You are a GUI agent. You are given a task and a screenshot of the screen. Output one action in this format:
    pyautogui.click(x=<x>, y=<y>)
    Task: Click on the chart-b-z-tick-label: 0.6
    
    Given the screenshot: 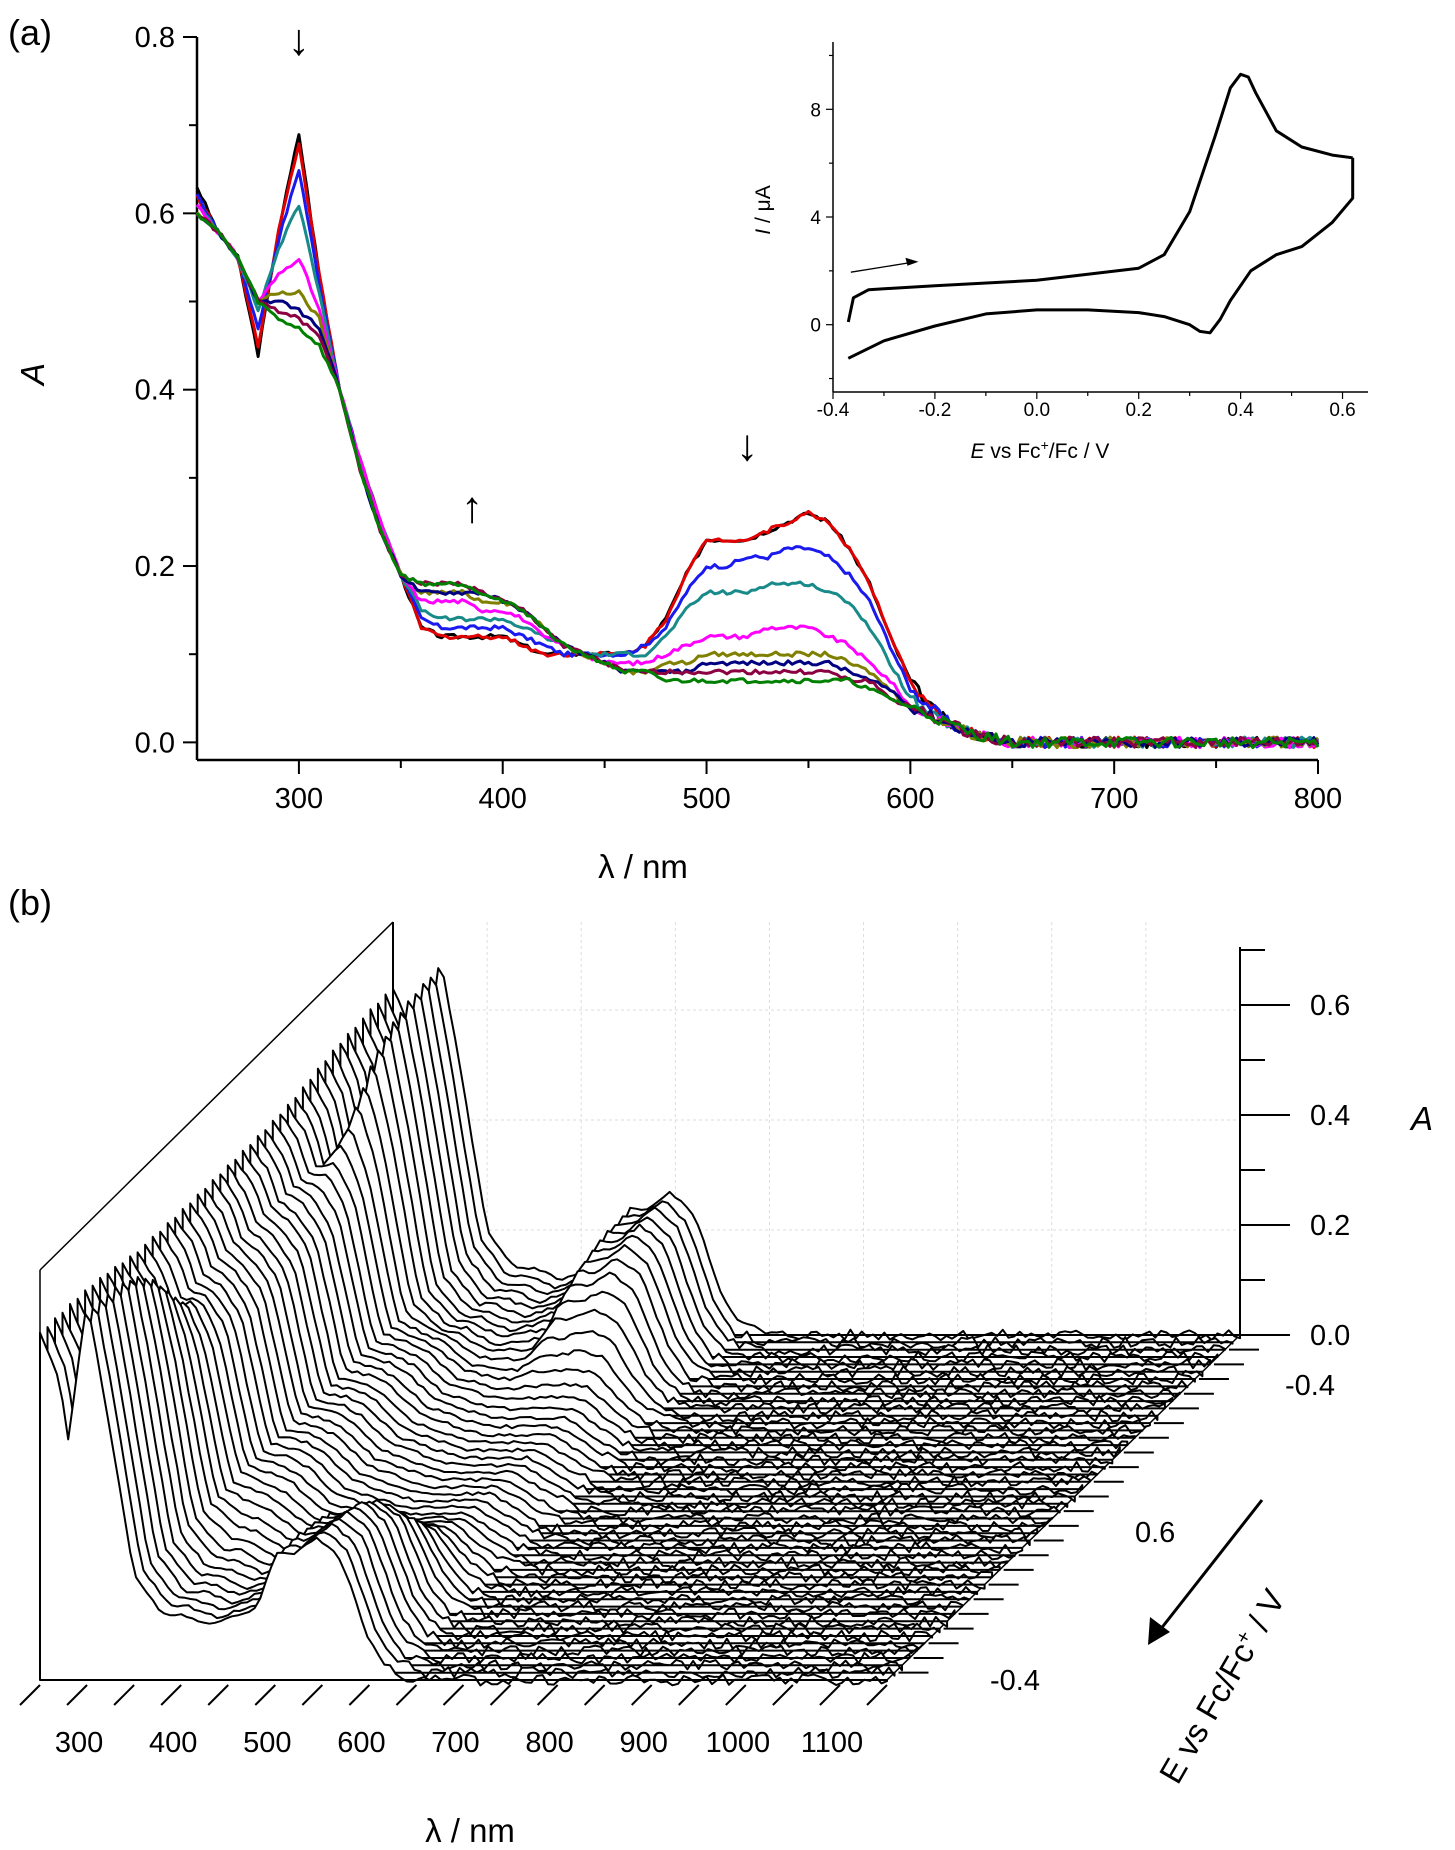 What is the action you would take?
    pyautogui.click(x=1330, y=1006)
    